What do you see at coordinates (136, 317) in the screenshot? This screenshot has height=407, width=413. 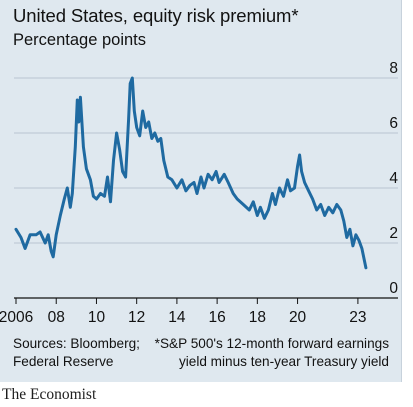 I see `x-tick-label: 12` at bounding box center [136, 317].